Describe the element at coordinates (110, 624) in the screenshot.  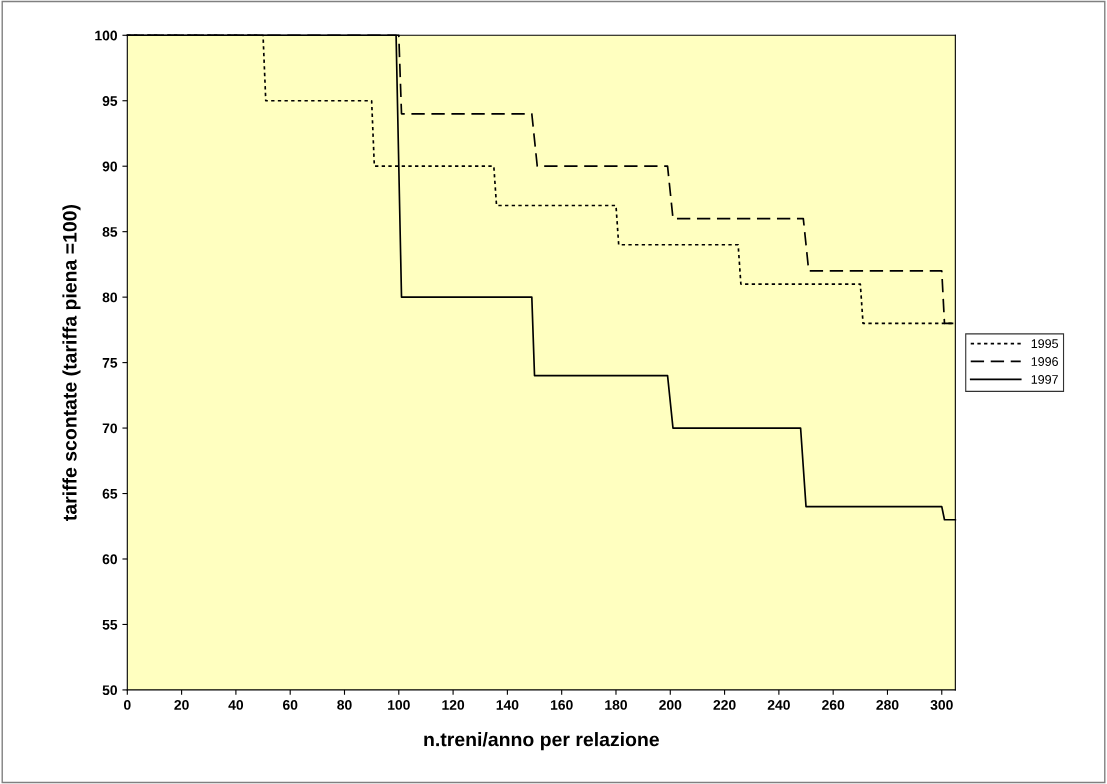
I see `y-tick-label: 55` at that location.